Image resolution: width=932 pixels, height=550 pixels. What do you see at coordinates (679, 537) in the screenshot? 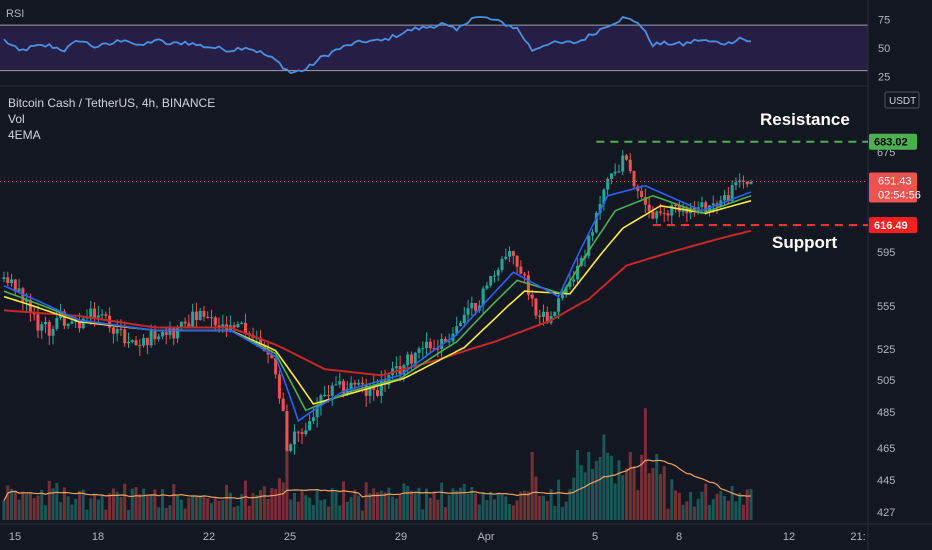
I see `time-tick-label: 8` at bounding box center [679, 537].